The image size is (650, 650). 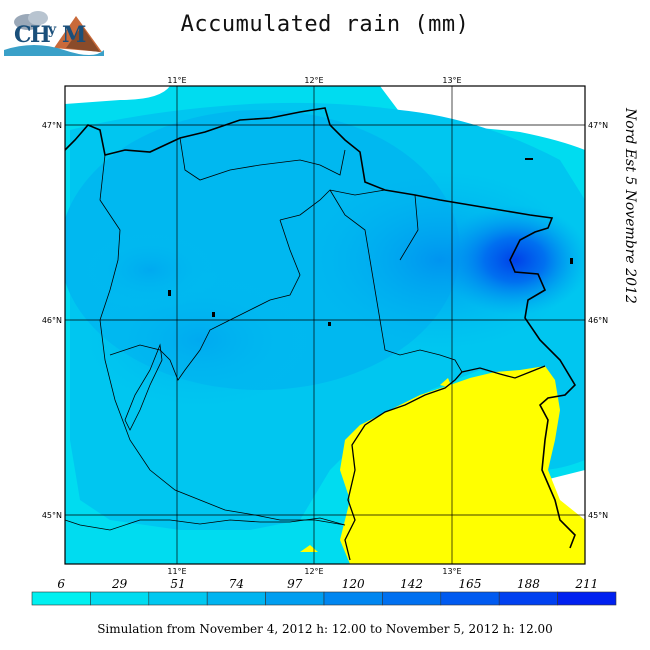 I want to click on colorbar-label: 188, so click(x=528, y=584).